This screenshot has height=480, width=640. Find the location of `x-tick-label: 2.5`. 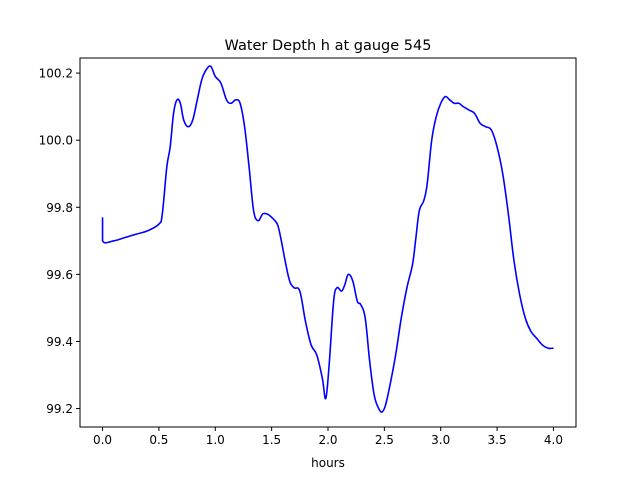

x-tick-label: 2.5 is located at coordinates (384, 440).